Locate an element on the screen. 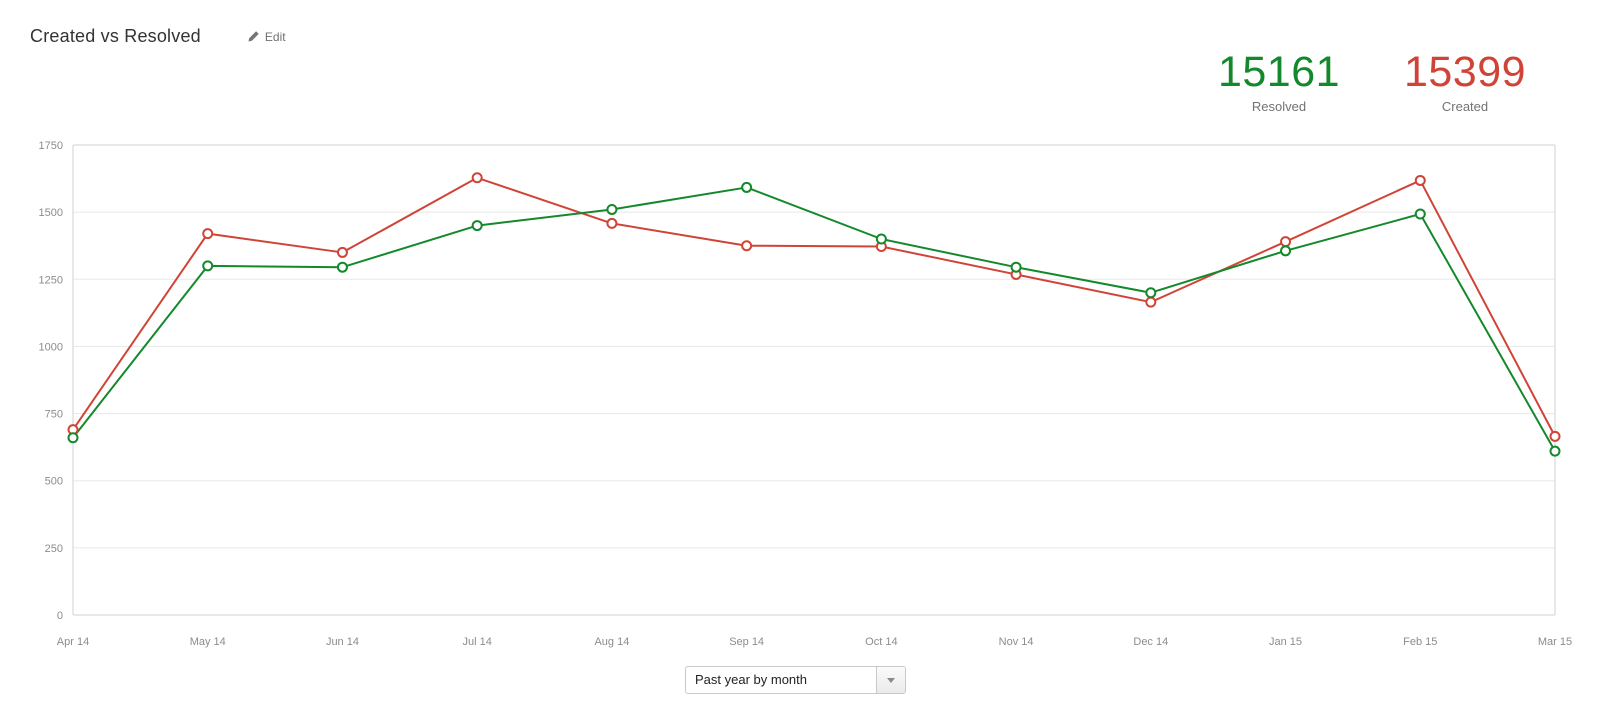 The image size is (1600, 720). svg-text: 1000 is located at coordinates (51, 347).